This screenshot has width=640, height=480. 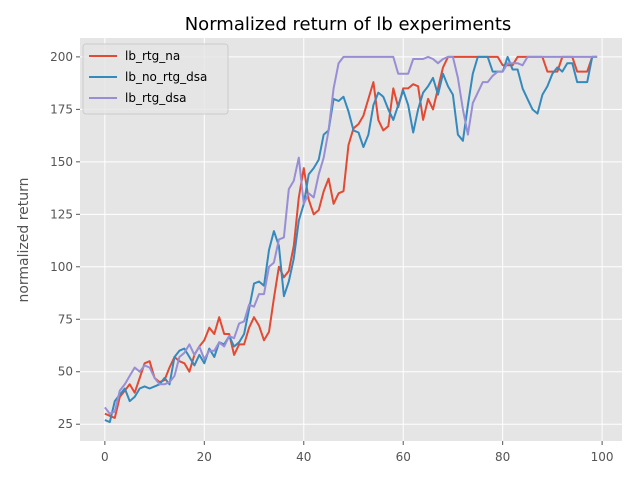 What do you see at coordinates (502, 457) in the screenshot?
I see `x-tick-label: 80` at bounding box center [502, 457].